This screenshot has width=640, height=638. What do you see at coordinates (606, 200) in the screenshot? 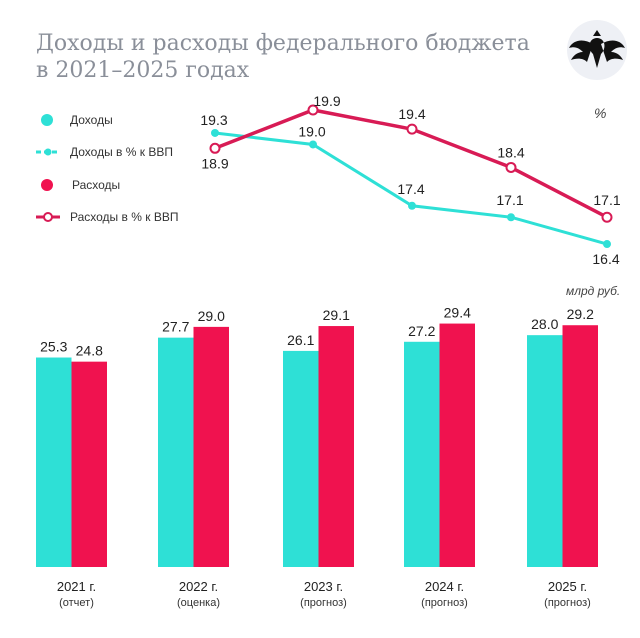
I see `expense-pct-label: 17.1` at bounding box center [606, 200].